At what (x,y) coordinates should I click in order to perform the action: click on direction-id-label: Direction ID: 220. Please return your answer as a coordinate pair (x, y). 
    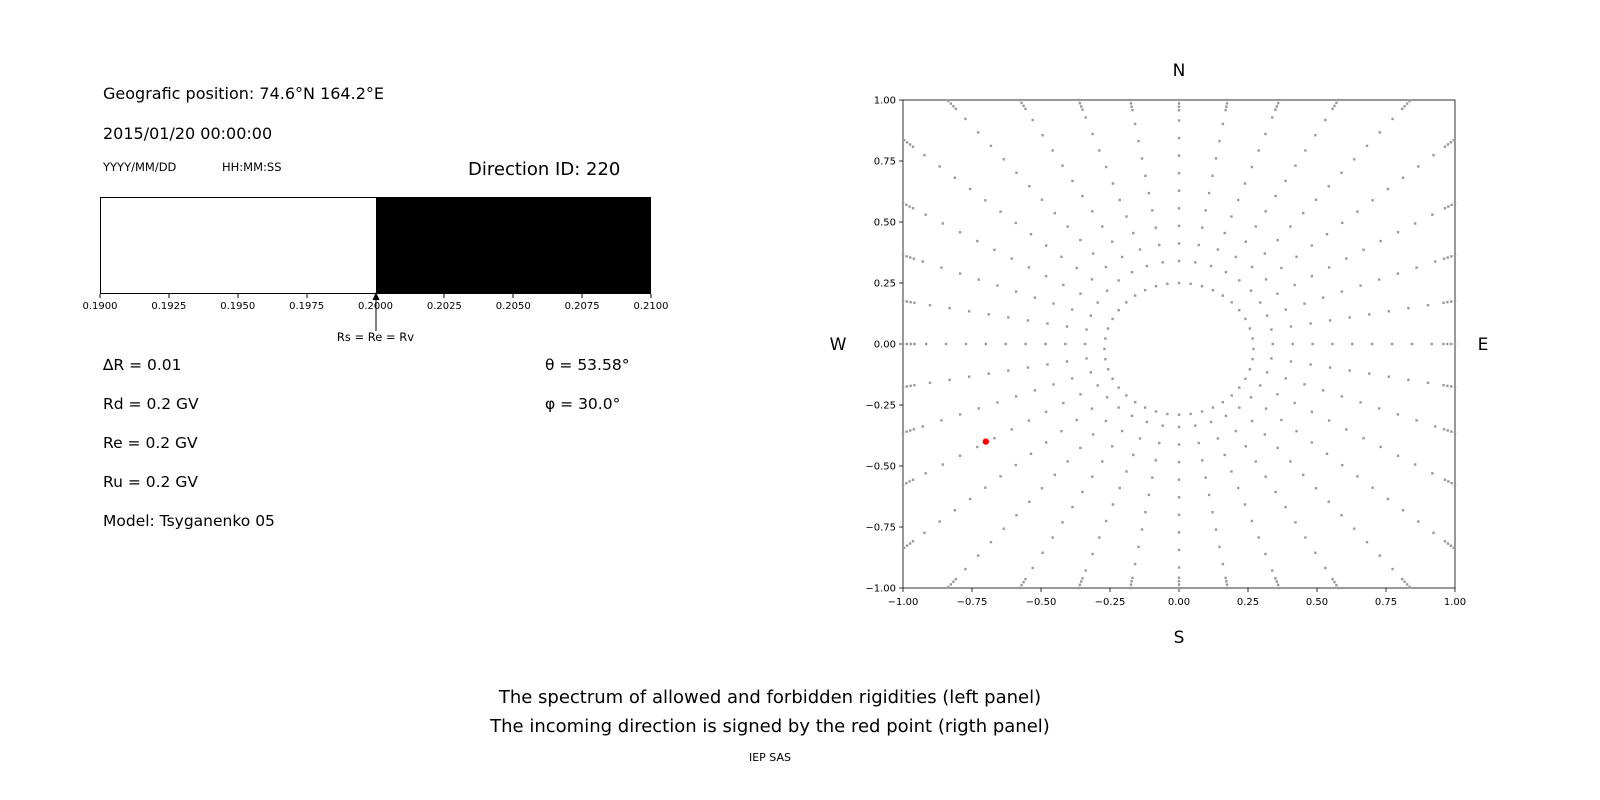
    Looking at the image, I should click on (544, 169).